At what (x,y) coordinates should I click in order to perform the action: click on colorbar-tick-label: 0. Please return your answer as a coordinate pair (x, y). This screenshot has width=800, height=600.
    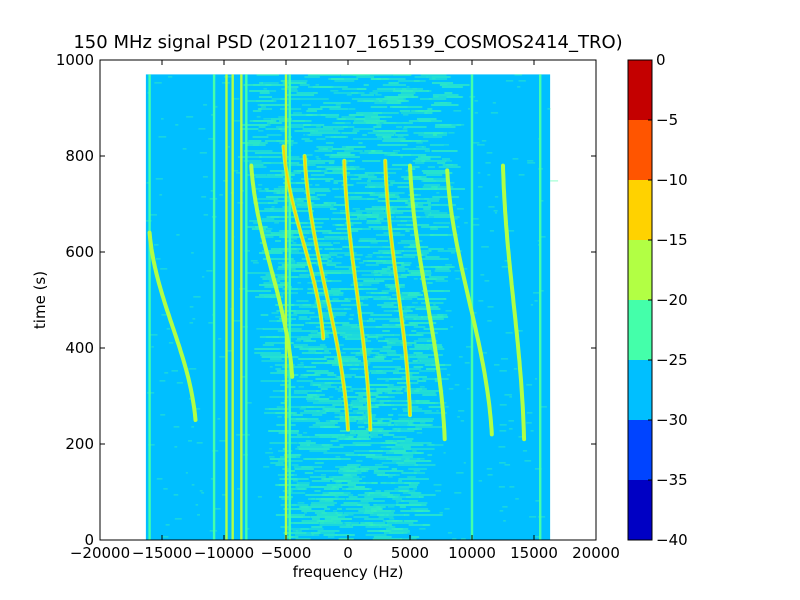
    Looking at the image, I should click on (661, 60).